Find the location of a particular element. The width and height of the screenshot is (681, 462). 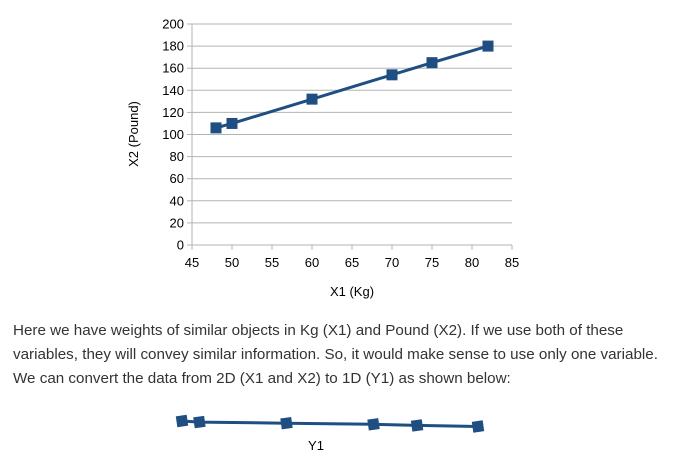

x-tick-label: 80 is located at coordinates (472, 262).